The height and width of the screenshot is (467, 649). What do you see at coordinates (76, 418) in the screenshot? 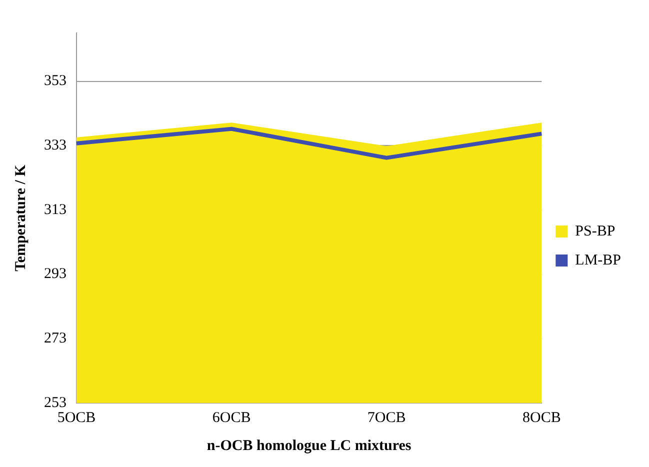
I see `x-tick-label: 5OCB` at bounding box center [76, 418].